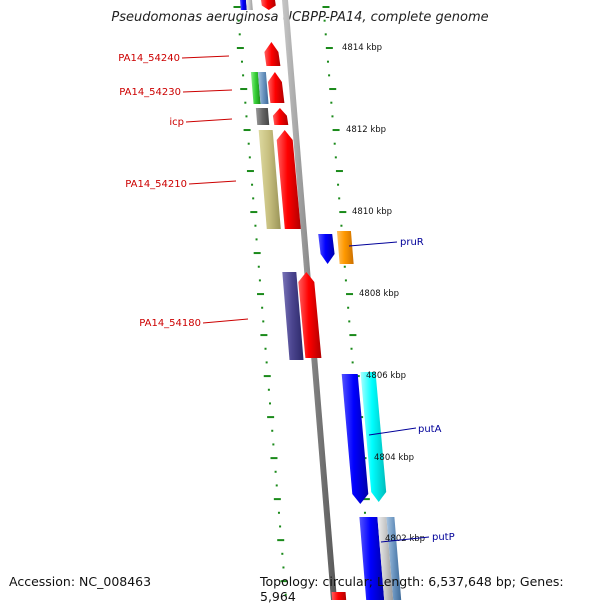  Describe the element at coordinates (362, 48) in the screenshot. I see `scale-label: 4814 kbp` at that location.